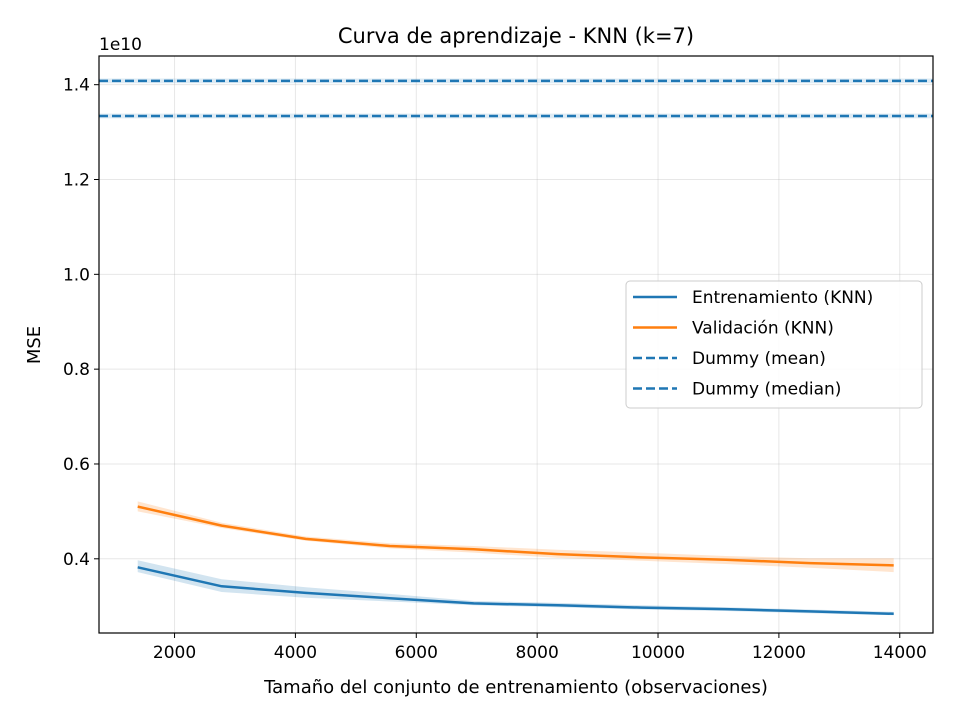  What do you see at coordinates (76, 181) in the screenshot?
I see `y-tick-label: 1.2` at bounding box center [76, 181].